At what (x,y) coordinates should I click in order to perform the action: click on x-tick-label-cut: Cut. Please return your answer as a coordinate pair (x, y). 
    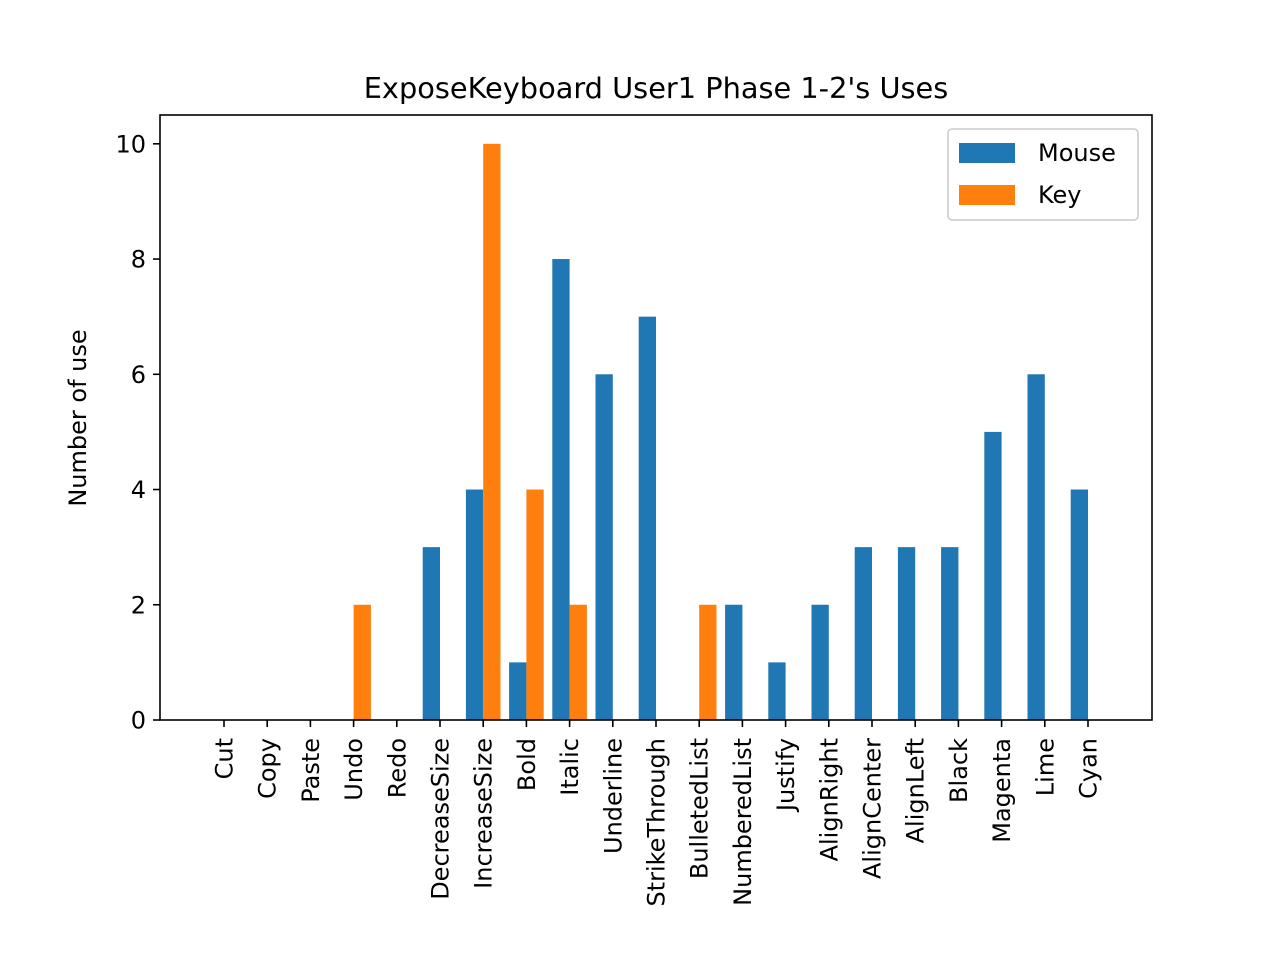
    Looking at the image, I should click on (225, 758).